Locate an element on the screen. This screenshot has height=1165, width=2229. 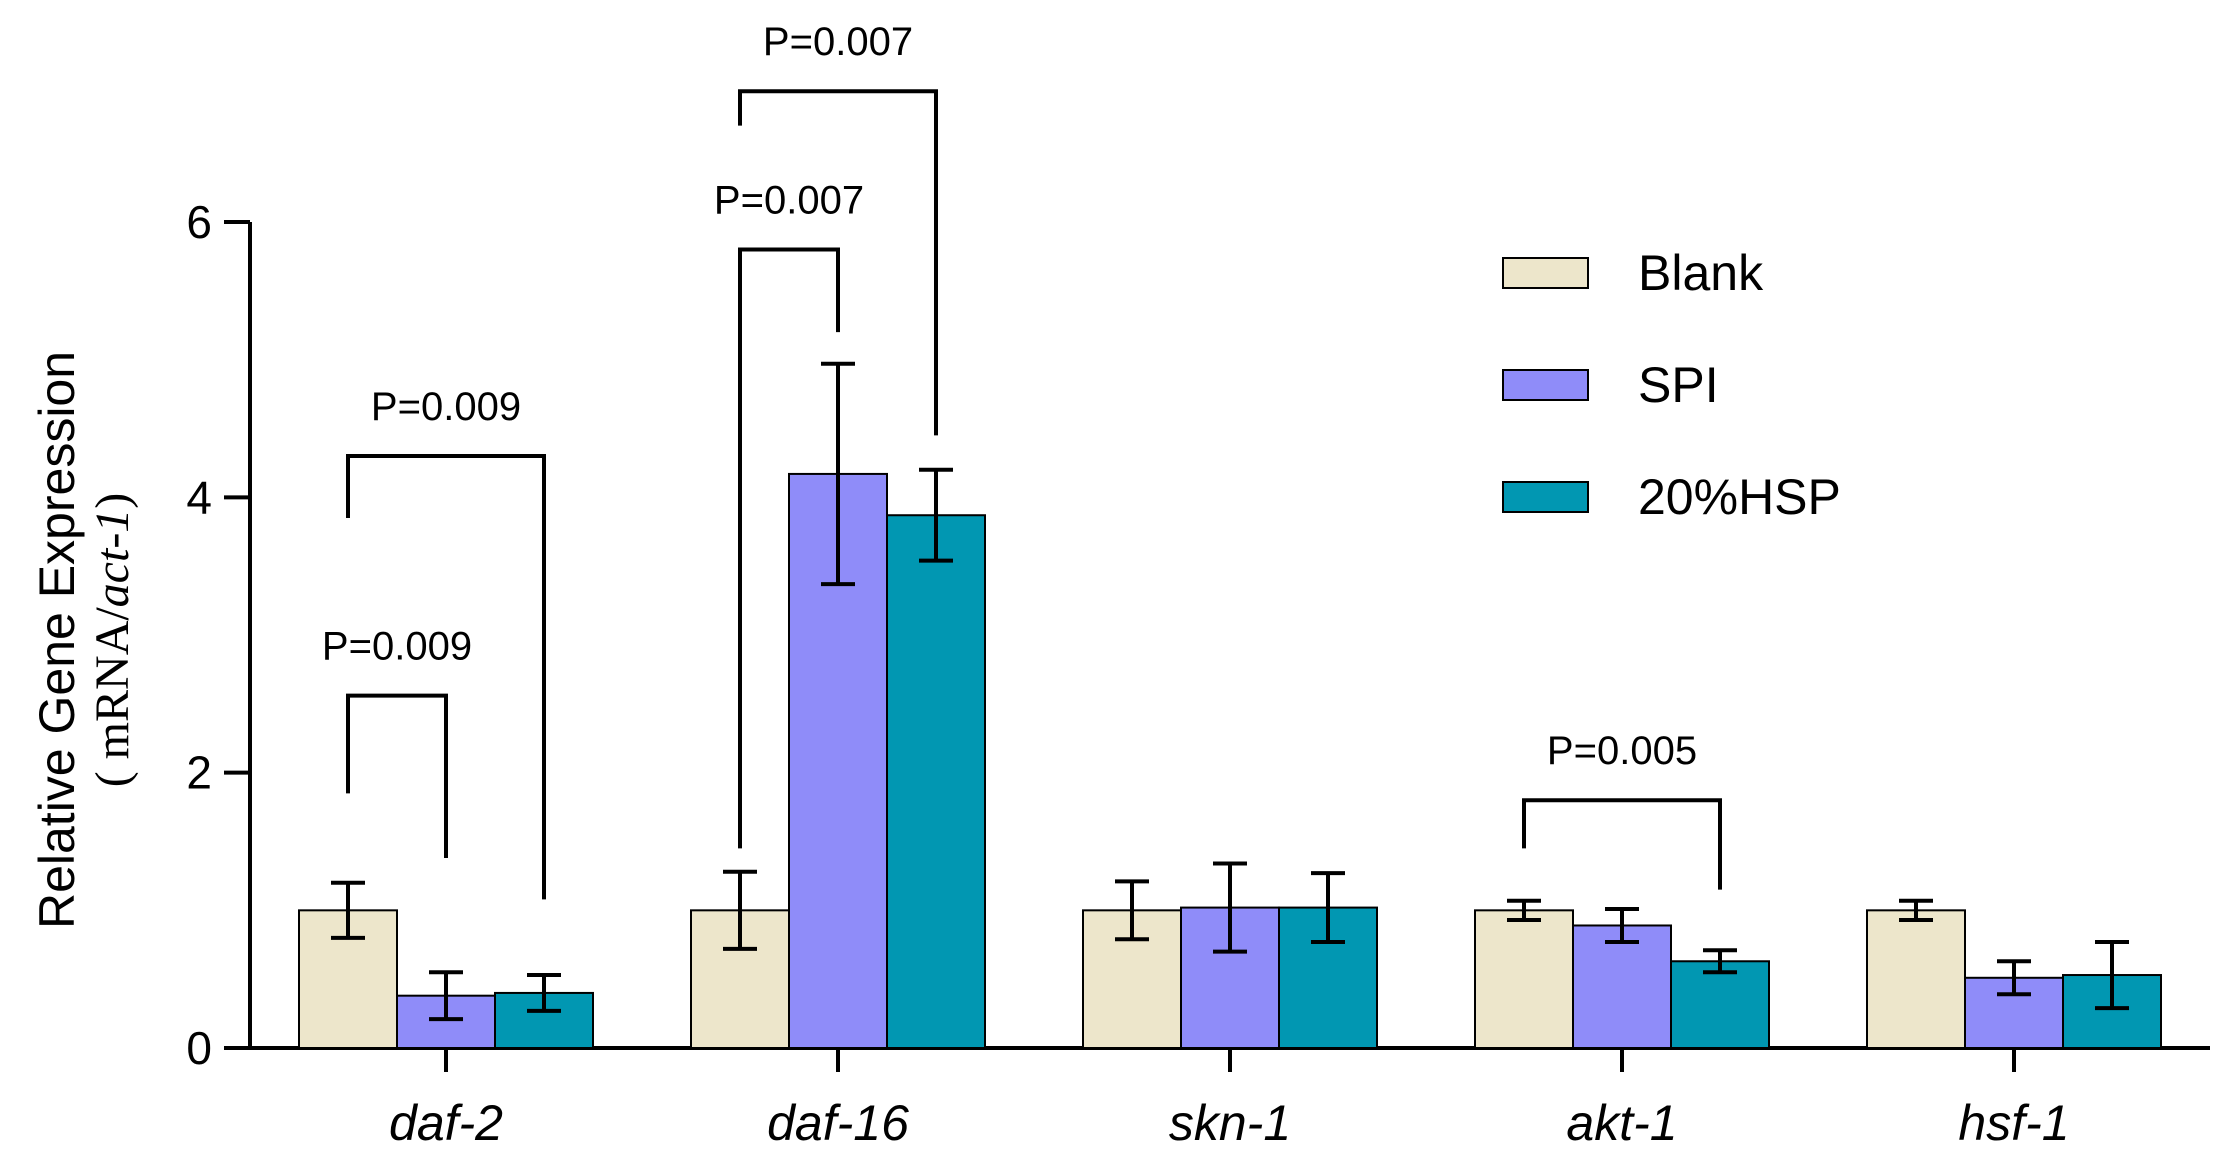
error-bar-daf-2-SPI is located at coordinates (446, 996).